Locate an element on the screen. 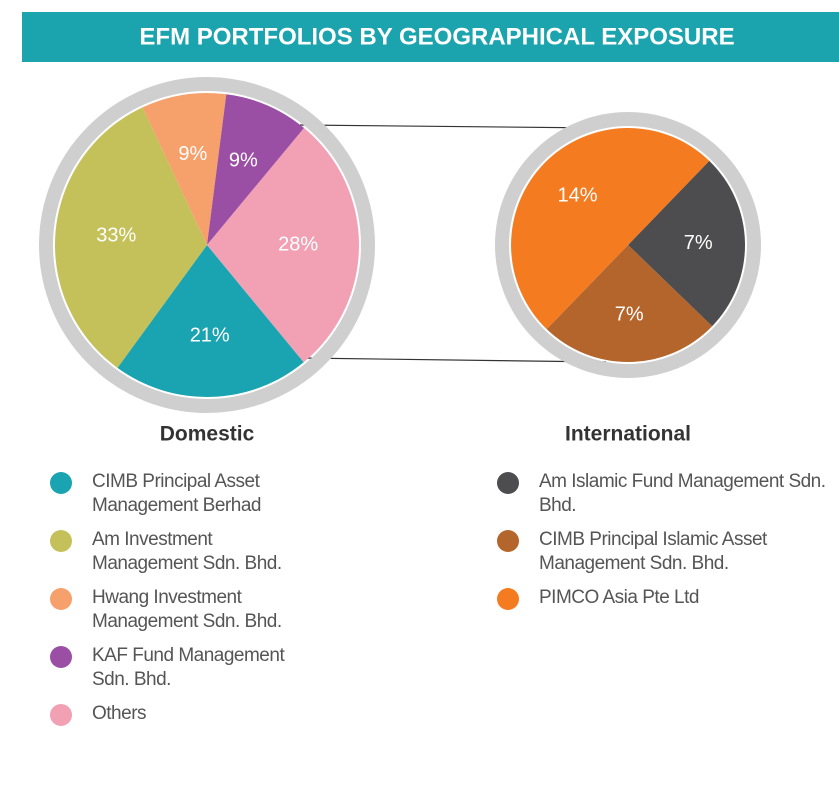 This screenshot has width=839, height=785. legend-label: Am Investment Management Sdn. Bhd. is located at coordinates (187, 551).